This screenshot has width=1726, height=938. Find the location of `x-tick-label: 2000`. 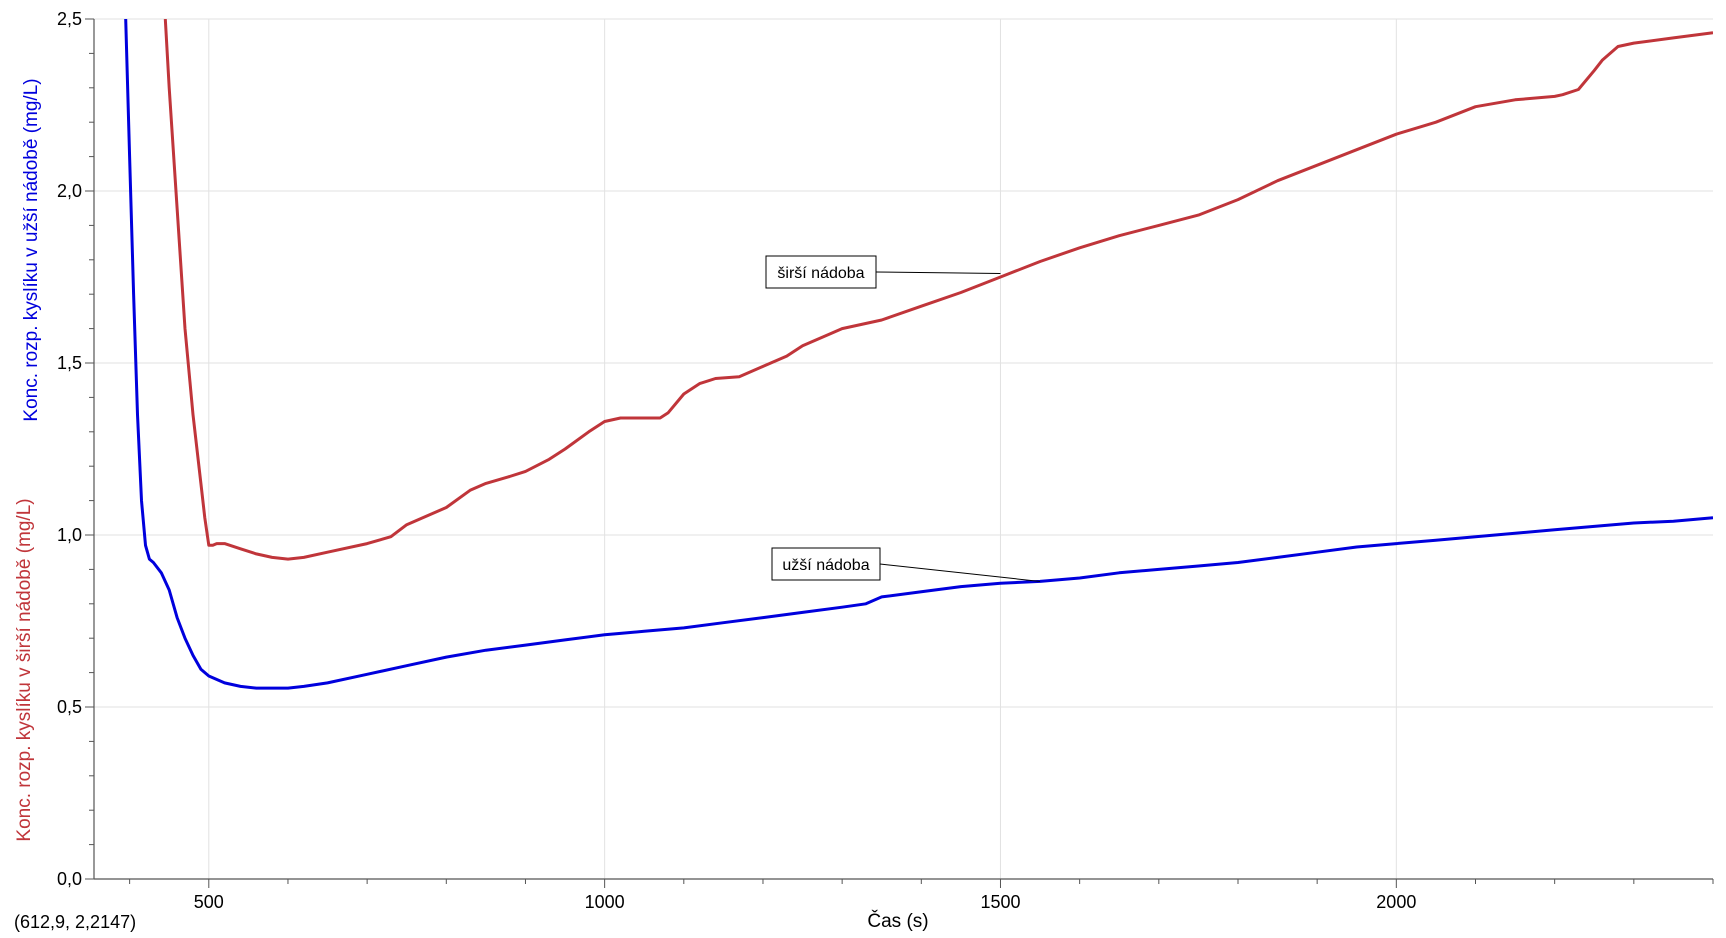

x-tick-label: 2000 is located at coordinates (1396, 902).